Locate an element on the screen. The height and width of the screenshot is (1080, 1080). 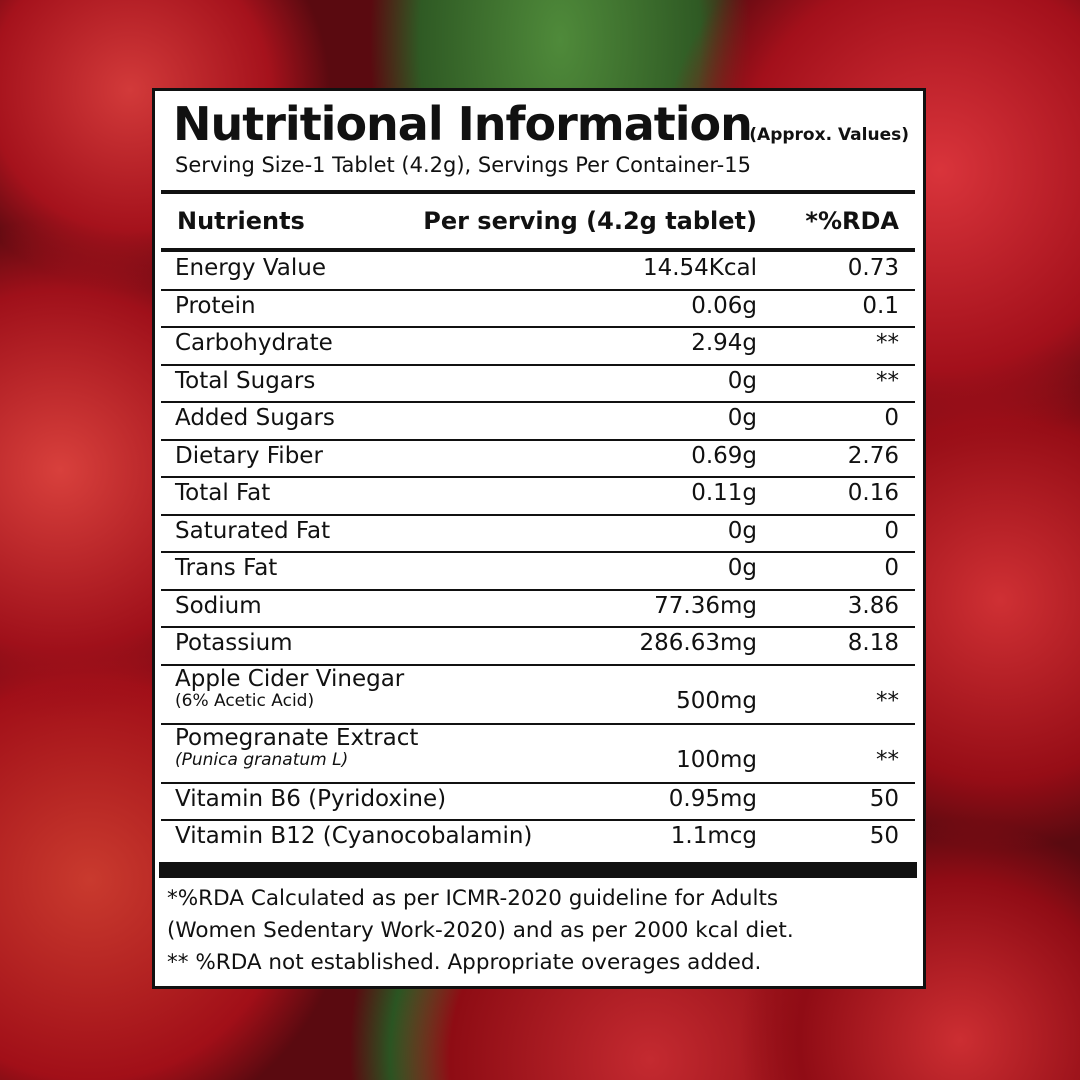
table-row: Vitamin B6 (Pyridoxine) 0.95mg 50 is located at coordinates (538, 802).